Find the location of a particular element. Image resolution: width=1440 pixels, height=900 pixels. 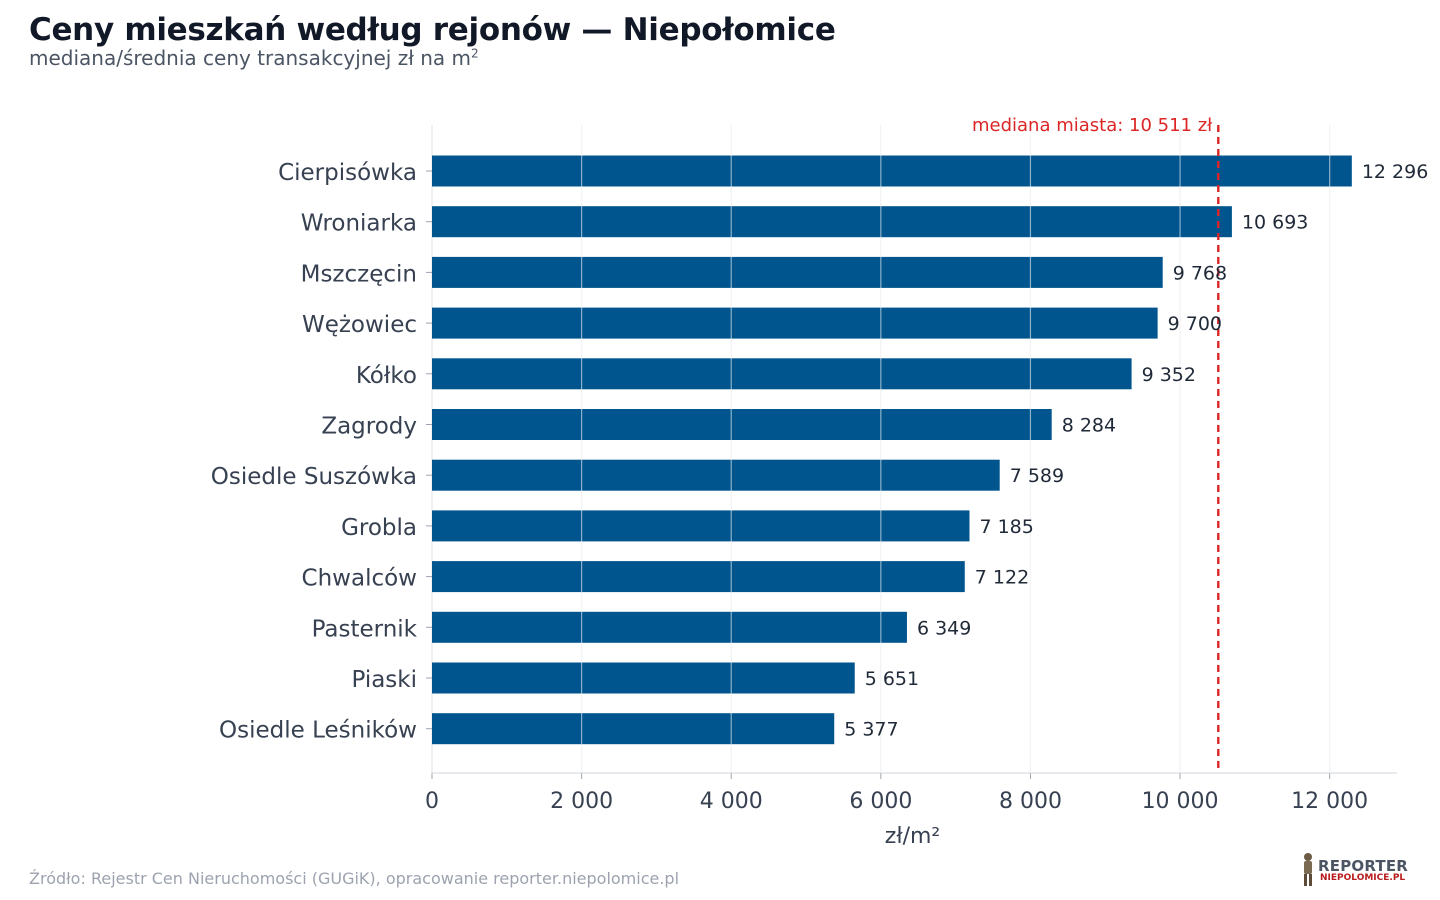

category-label: Osiedle Leśników is located at coordinates (318, 731).